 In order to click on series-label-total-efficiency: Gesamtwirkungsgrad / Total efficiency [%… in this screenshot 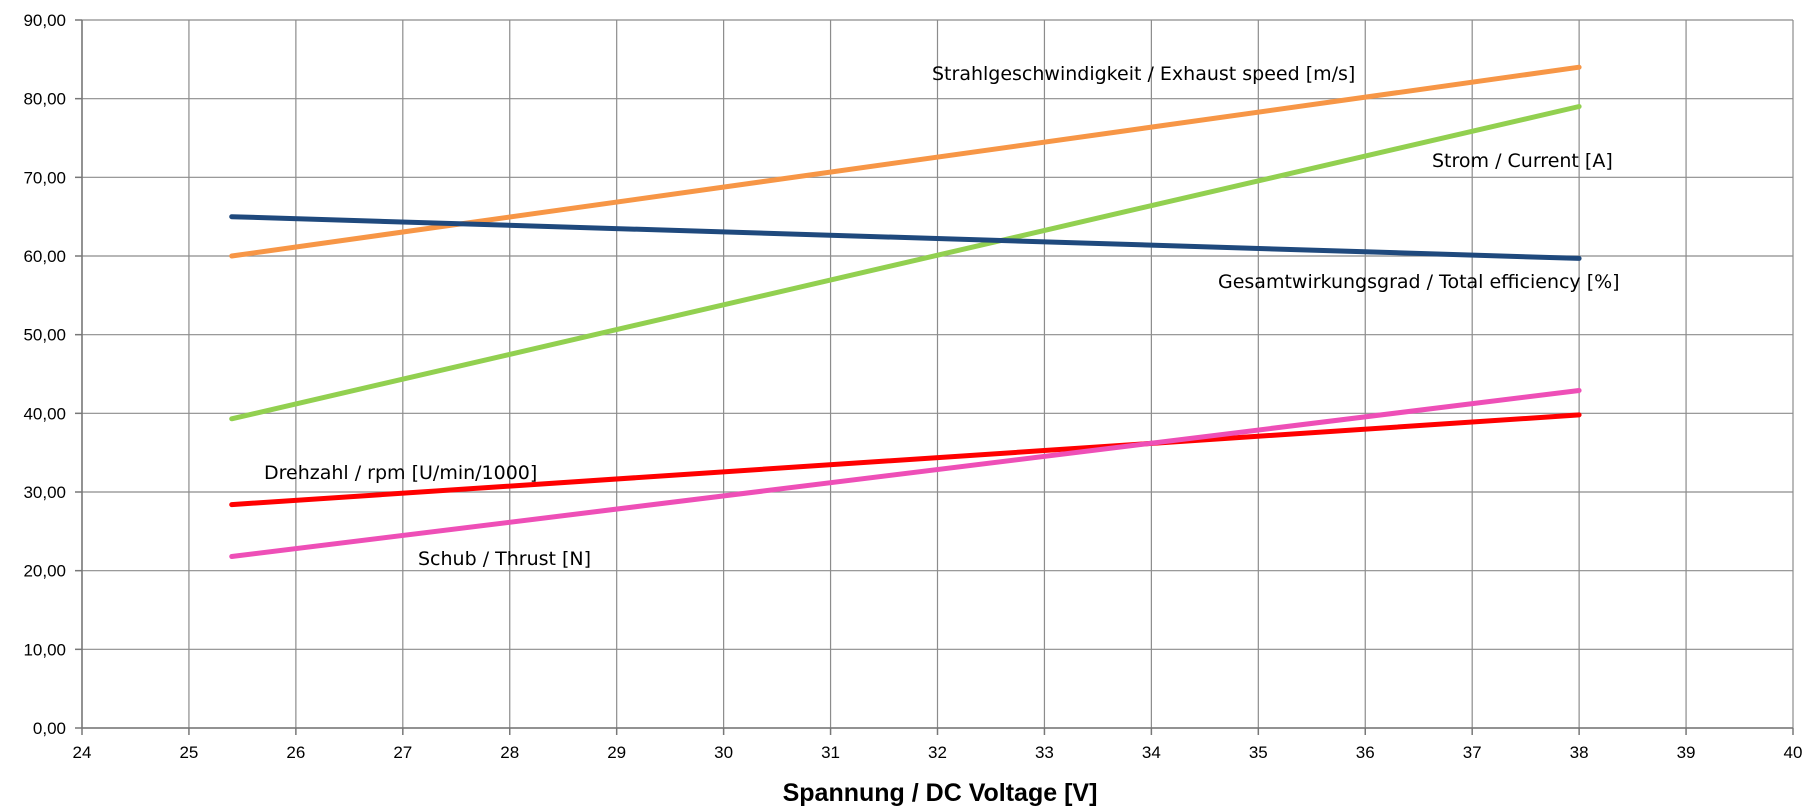, I will do `click(1419, 282)`.